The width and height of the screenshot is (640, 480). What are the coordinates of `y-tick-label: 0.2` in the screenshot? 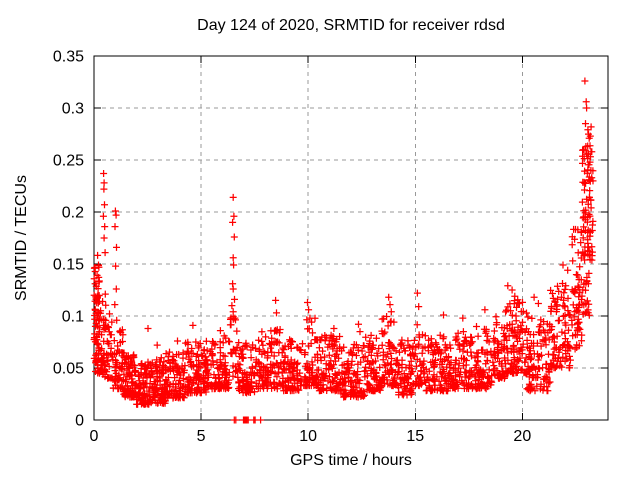 It's located at (73, 213).